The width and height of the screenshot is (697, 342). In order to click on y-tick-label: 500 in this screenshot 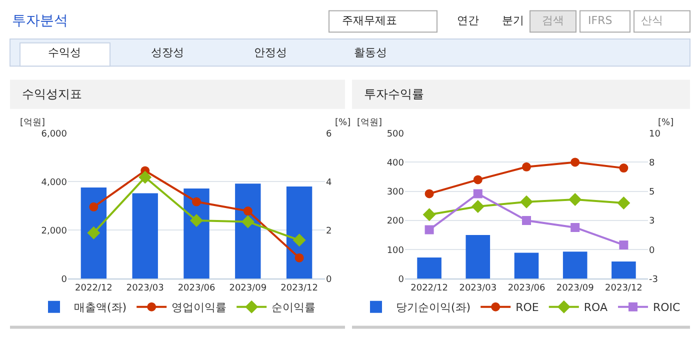, I will do `click(395, 134)`.